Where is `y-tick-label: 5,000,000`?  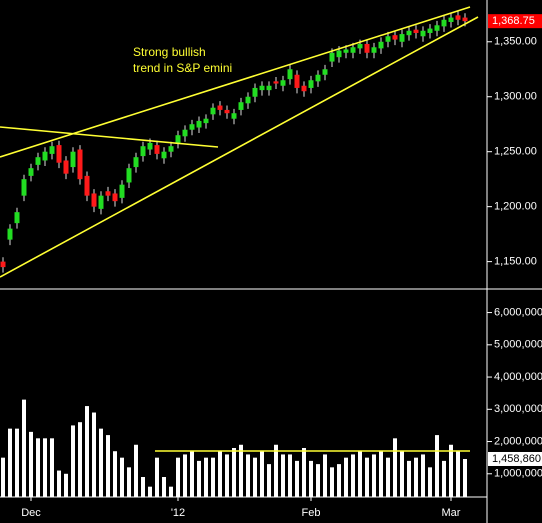 y-tick-label: 5,000,000 is located at coordinates (518, 345).